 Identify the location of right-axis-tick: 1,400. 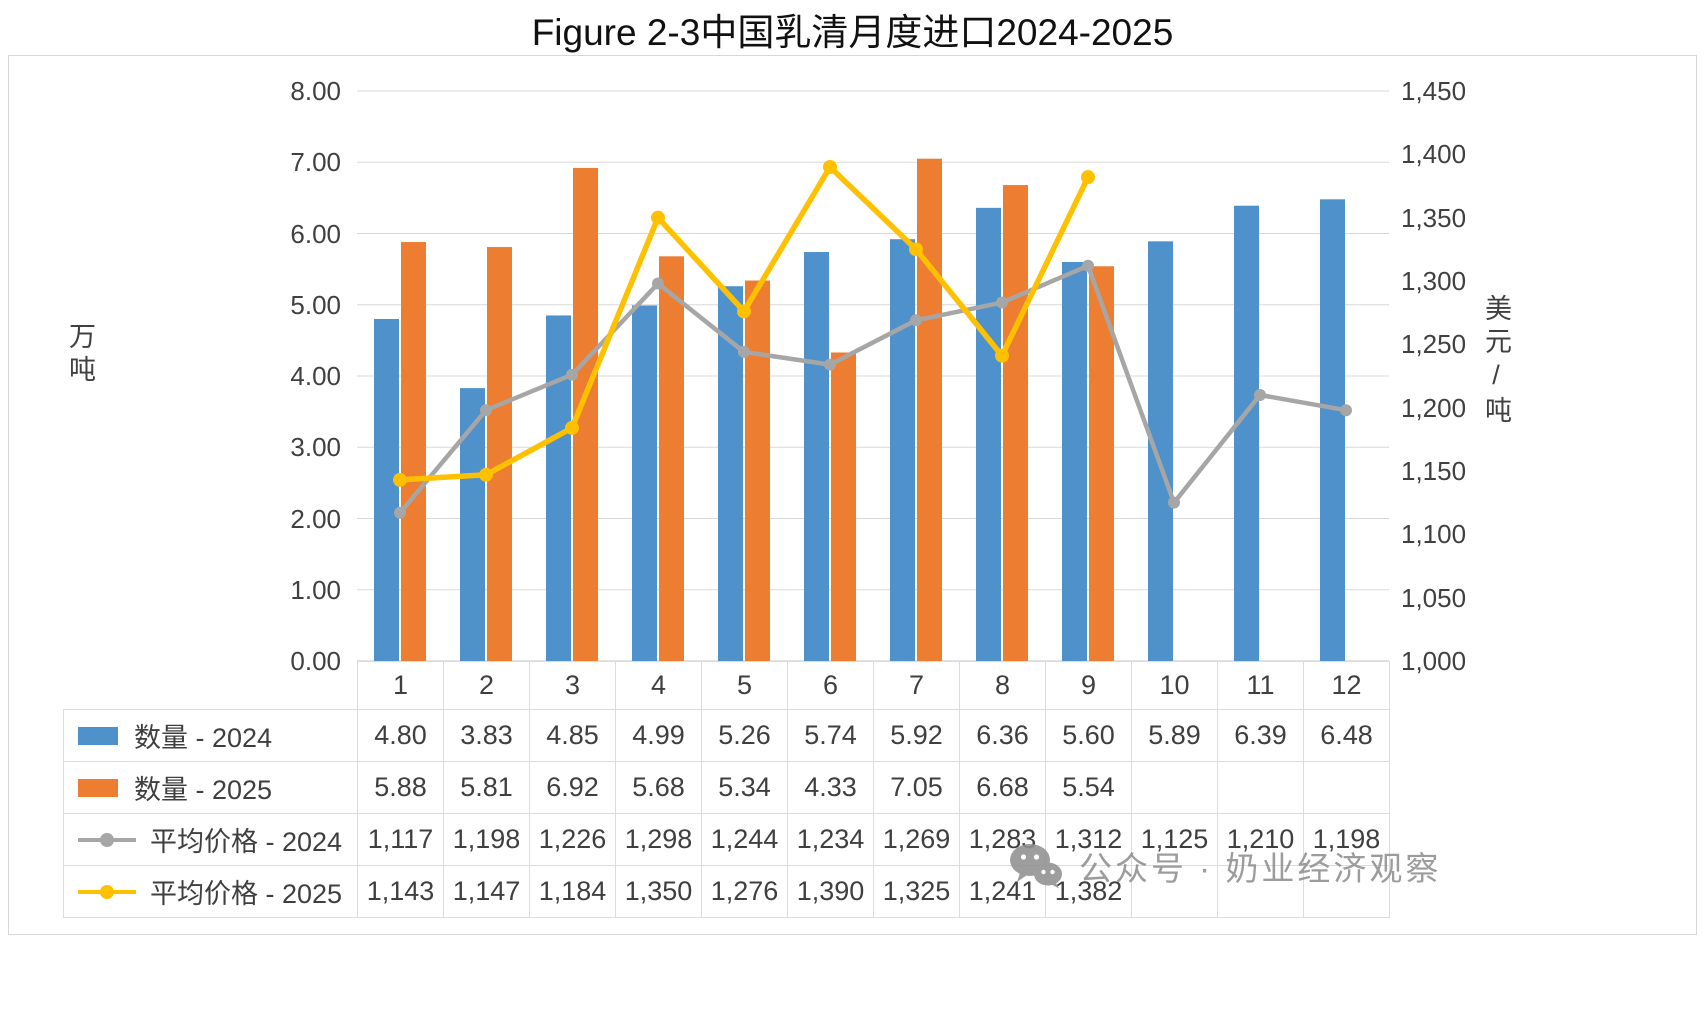
(1434, 154).